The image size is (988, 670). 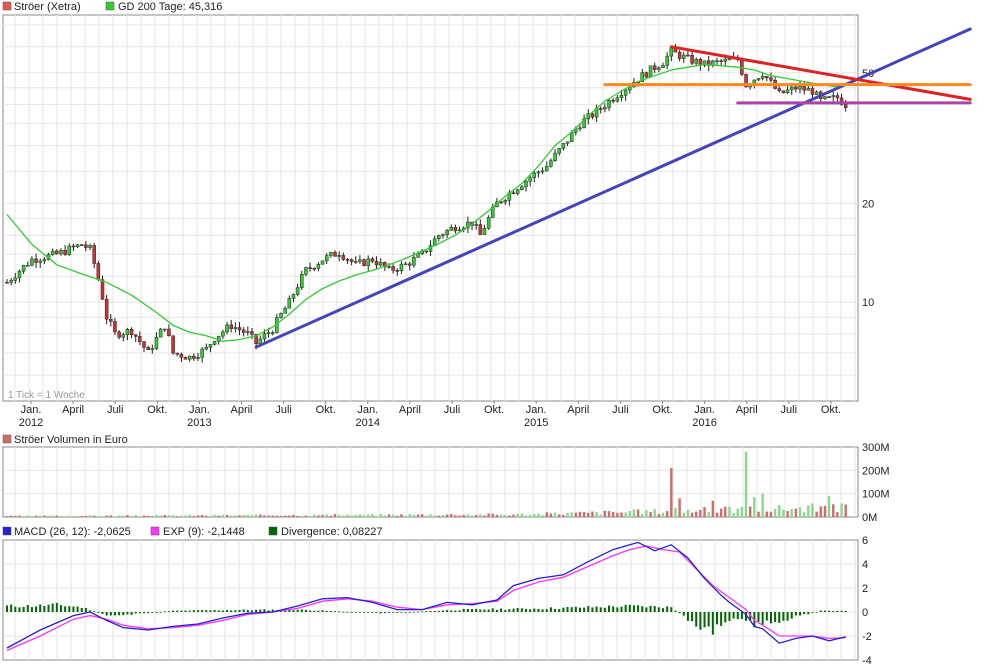 What do you see at coordinates (47, 7) in the screenshot?
I see `legend-price-label: Ströer (Xetra)` at bounding box center [47, 7].